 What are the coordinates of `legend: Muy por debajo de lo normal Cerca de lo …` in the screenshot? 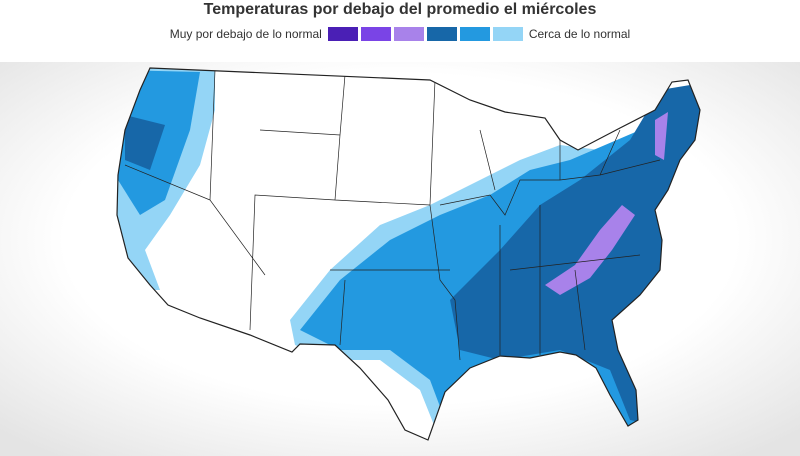 It's located at (400, 34).